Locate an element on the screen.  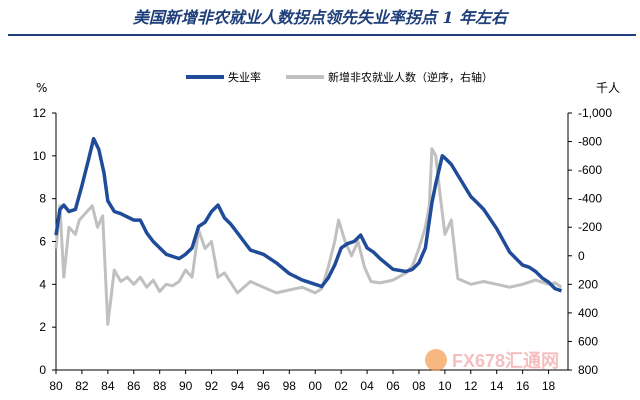
x-axis-tick-label: 84 is located at coordinates (108, 386).